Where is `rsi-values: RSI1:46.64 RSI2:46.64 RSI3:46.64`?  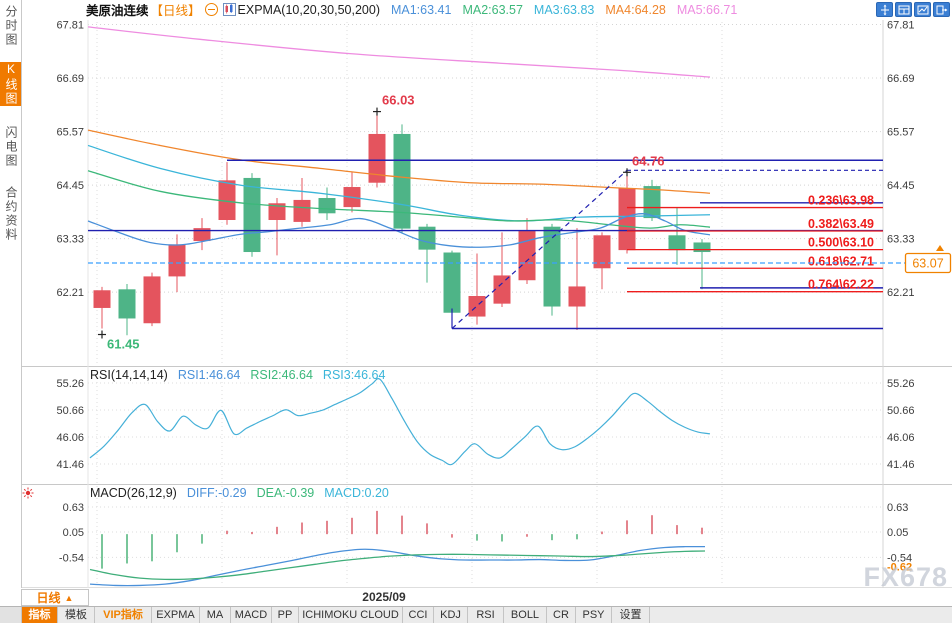
rsi-values: RSI1:46.64 RSI2:46.64 RSI3:46.64 is located at coordinates (277, 375).